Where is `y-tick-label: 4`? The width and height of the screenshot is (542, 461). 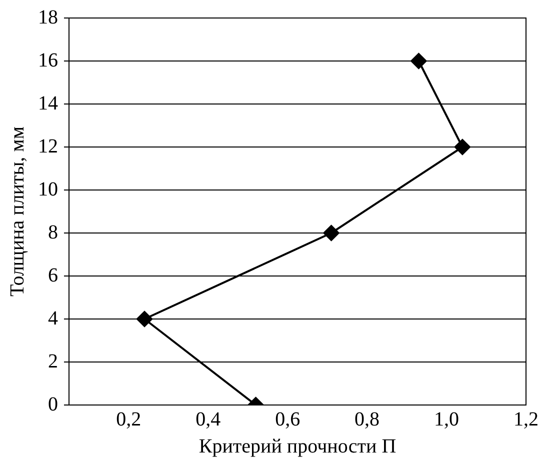
y-tick-label: 4 is located at coordinates (53, 318).